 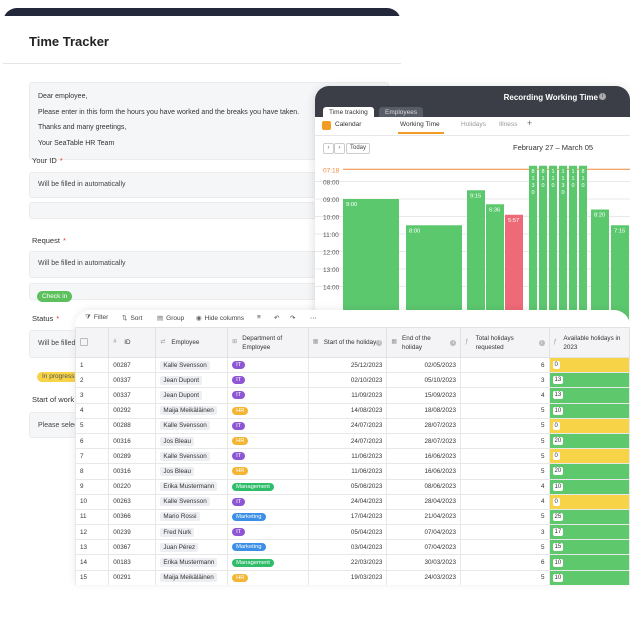 What do you see at coordinates (347, 380) in the screenshot?
I see `cell-start: 02/10/2023` at bounding box center [347, 380].